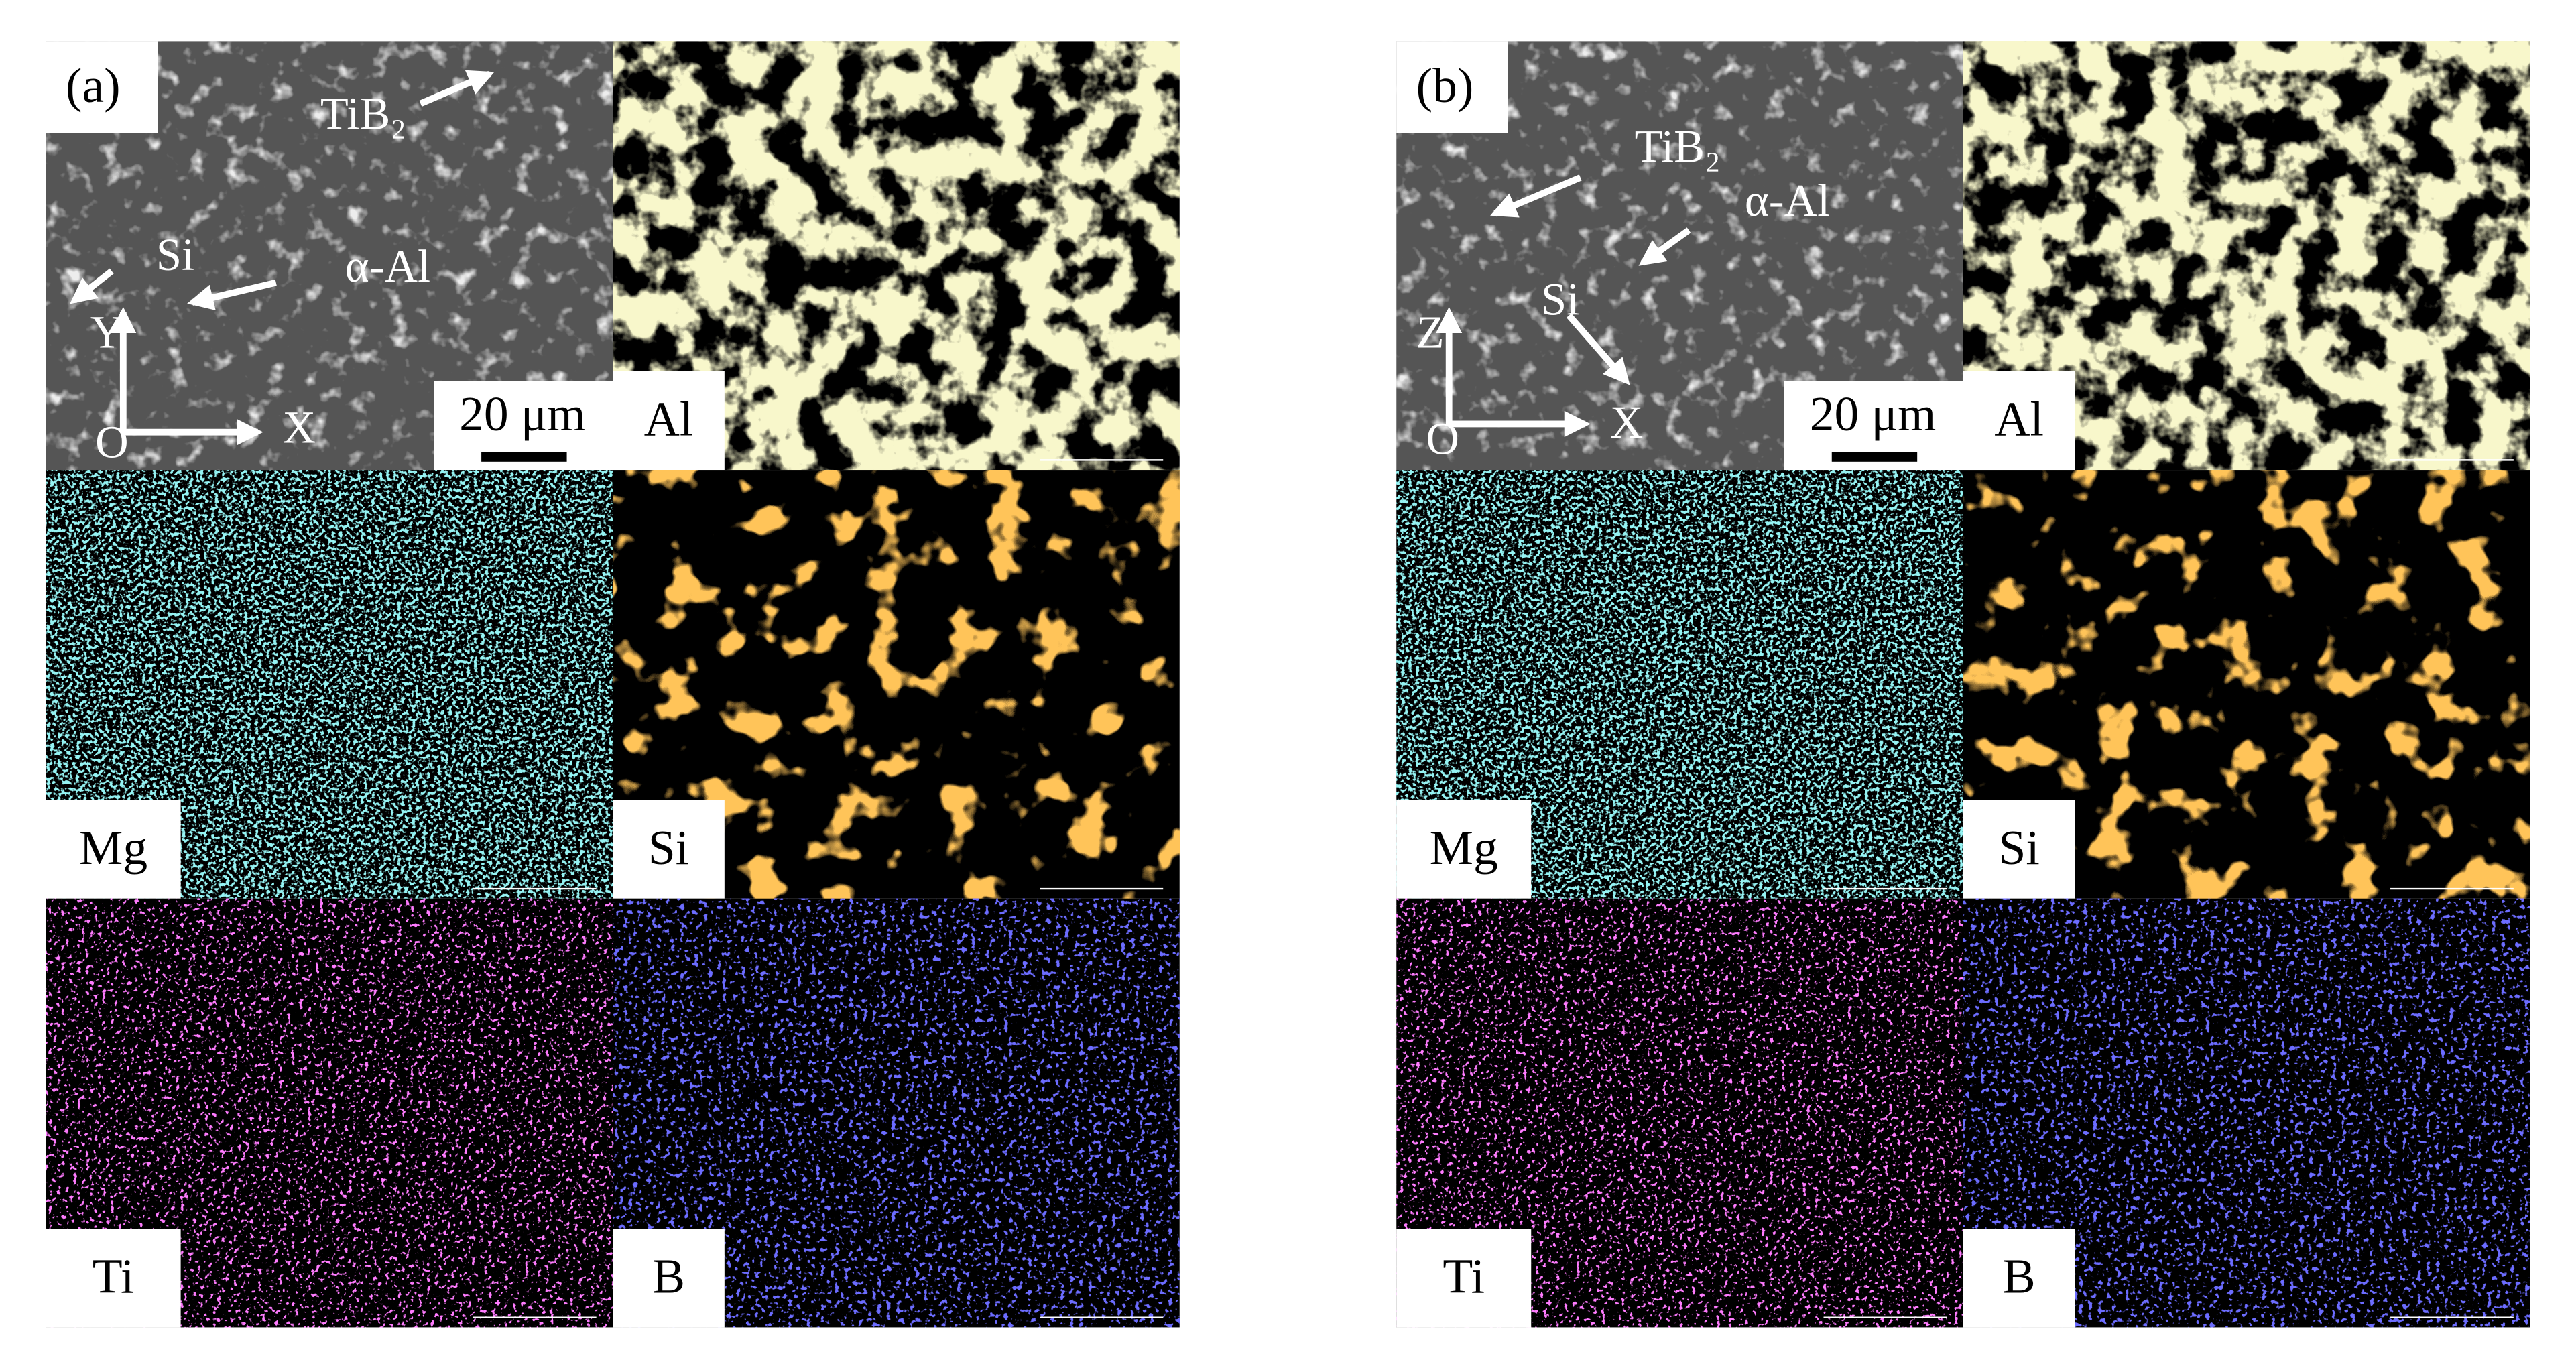 This screenshot has width=2576, height=1362. Describe the element at coordinates (94, 85) in the screenshot. I see `panel-label: (a)` at that location.